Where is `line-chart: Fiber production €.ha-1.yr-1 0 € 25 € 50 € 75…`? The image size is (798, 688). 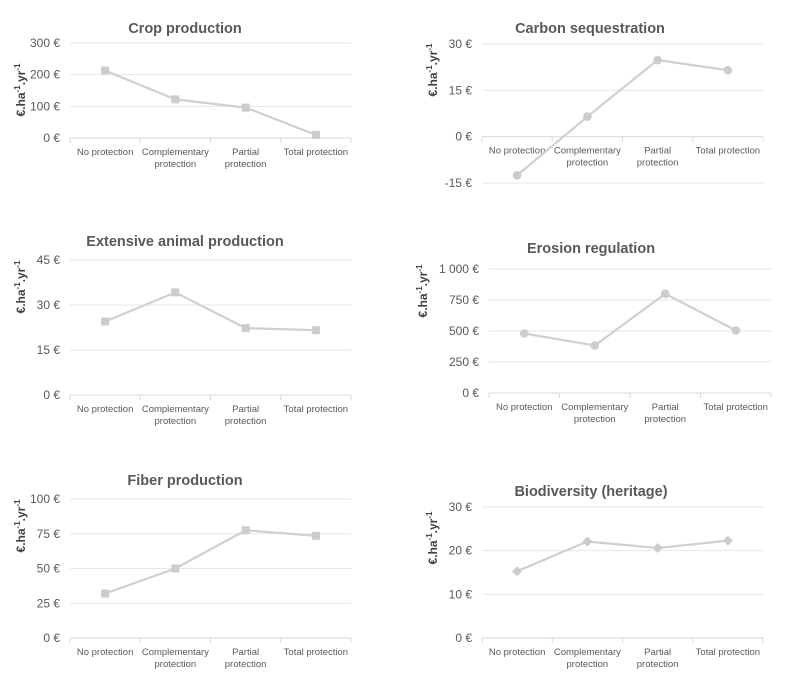 line-chart: Fiber production €.ha-1.yr-1 0 € 25 € 50 € 75… is located at coordinates (182, 571).